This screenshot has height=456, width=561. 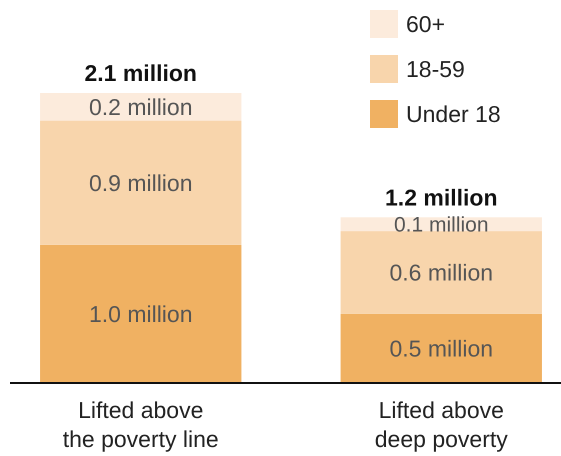 I want to click on x-tick-label: Lifted above the poverty line, so click(x=140, y=424).